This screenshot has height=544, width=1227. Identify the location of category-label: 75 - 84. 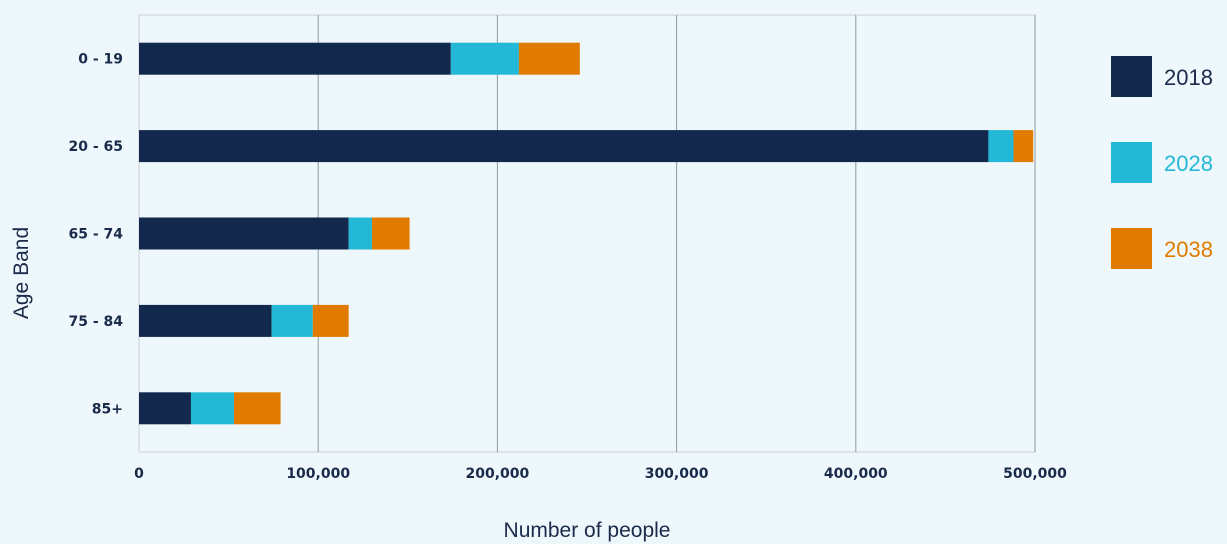
(95, 322).